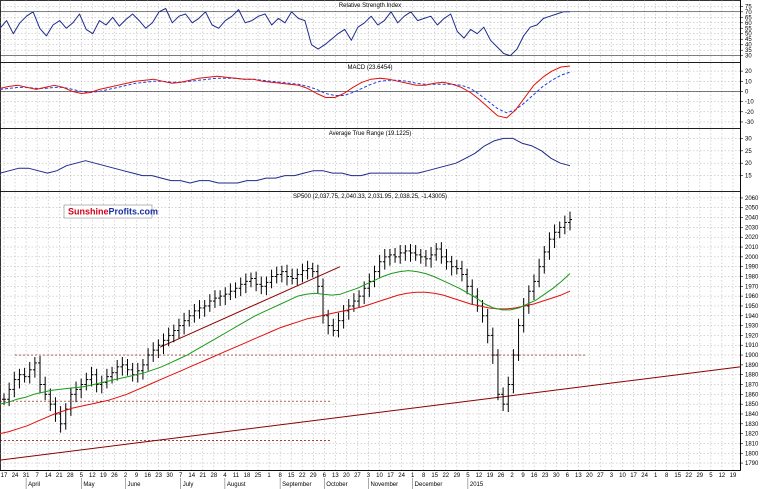  I want to click on x-tick-label: 28, so click(70, 476).